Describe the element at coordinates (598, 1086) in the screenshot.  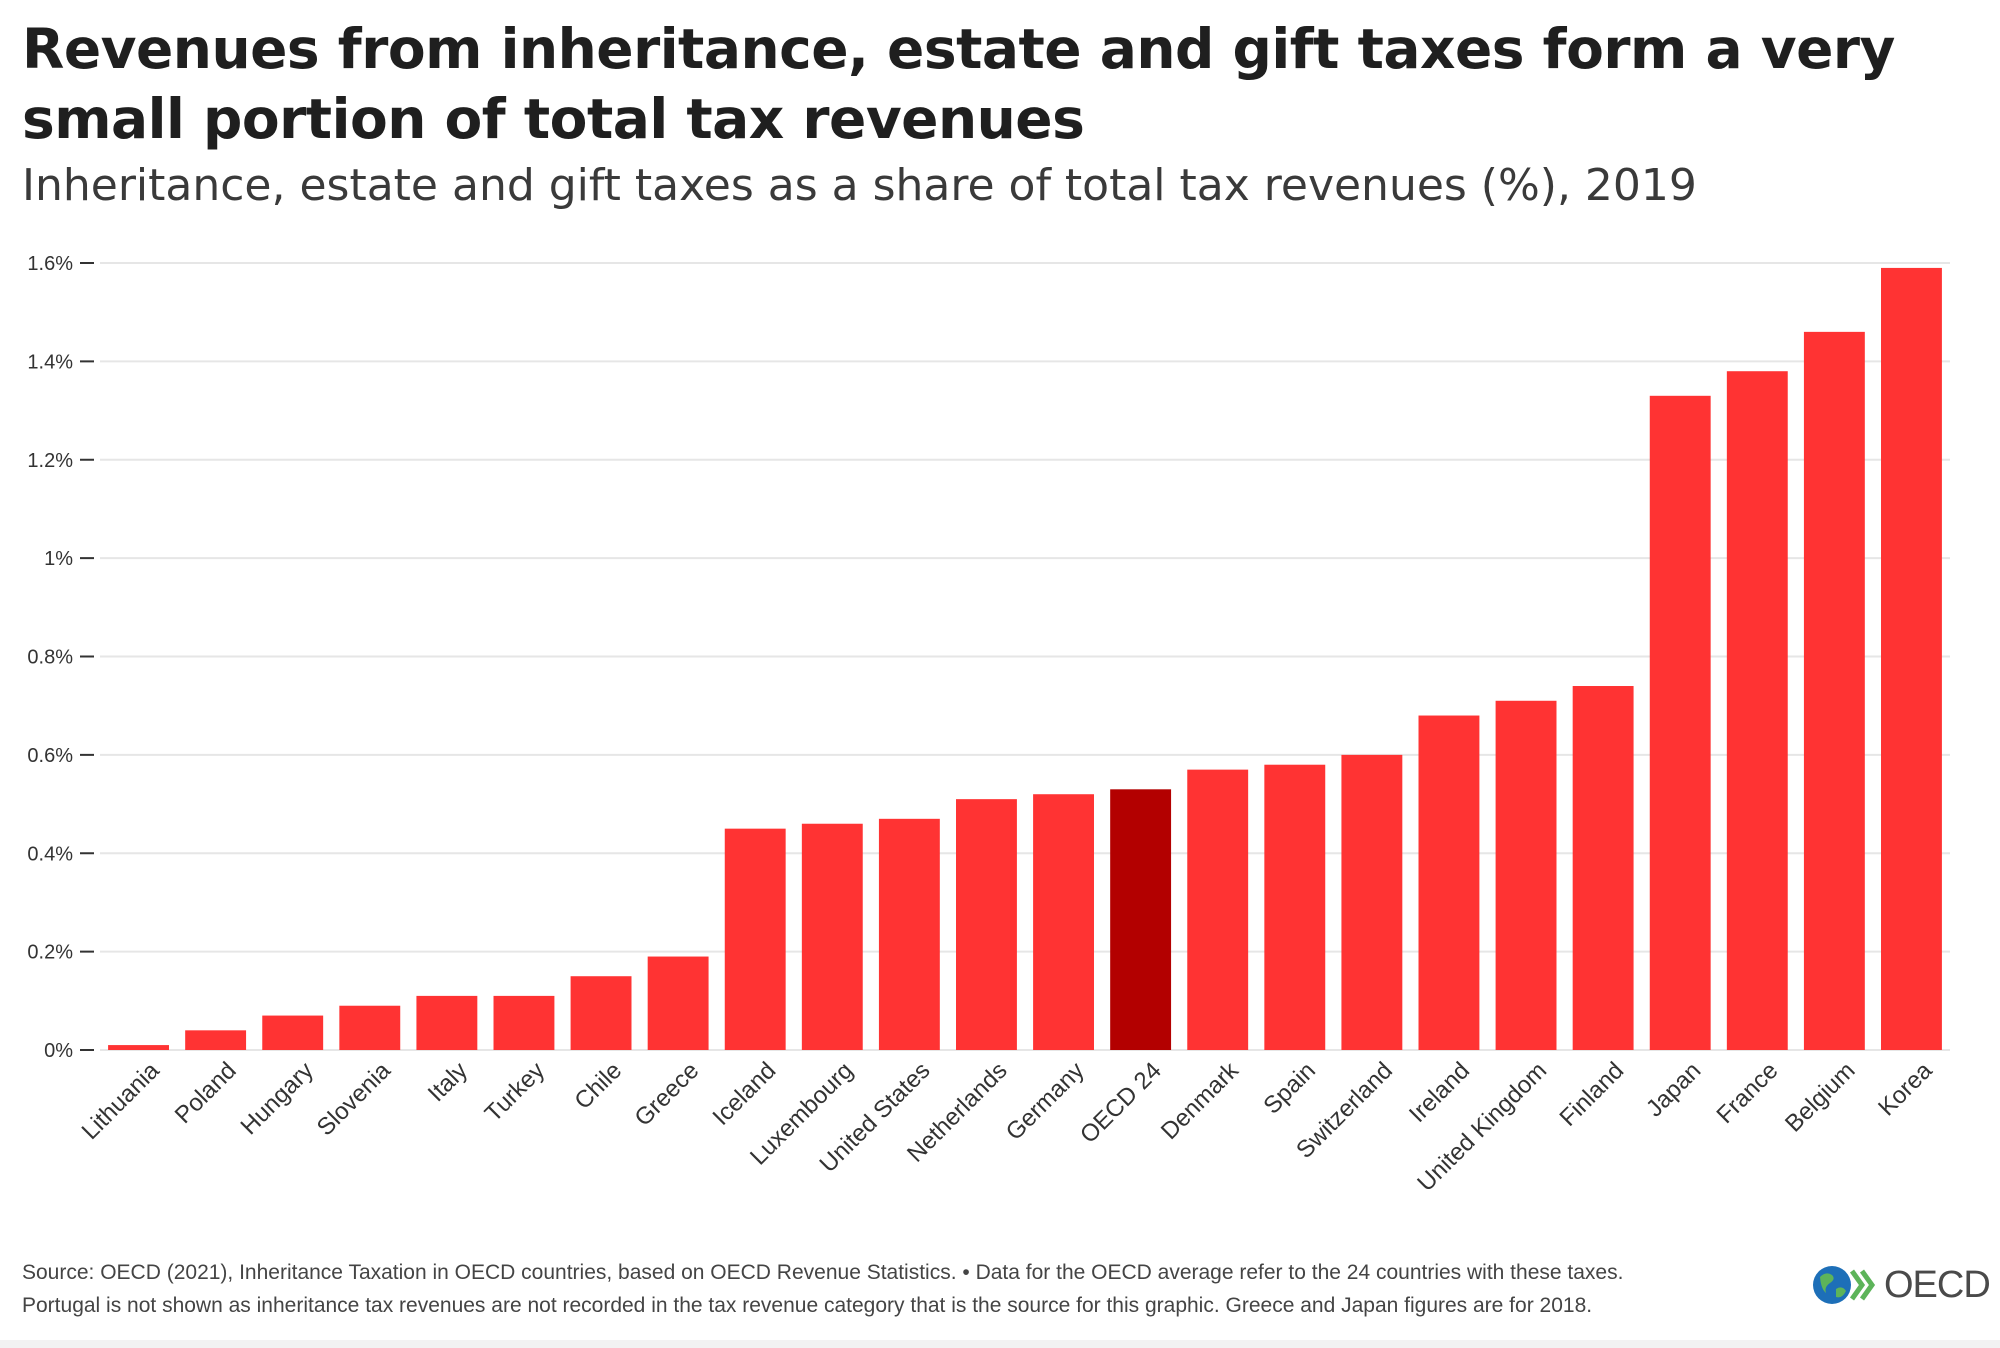
I see `x-tick-label: Chile` at that location.